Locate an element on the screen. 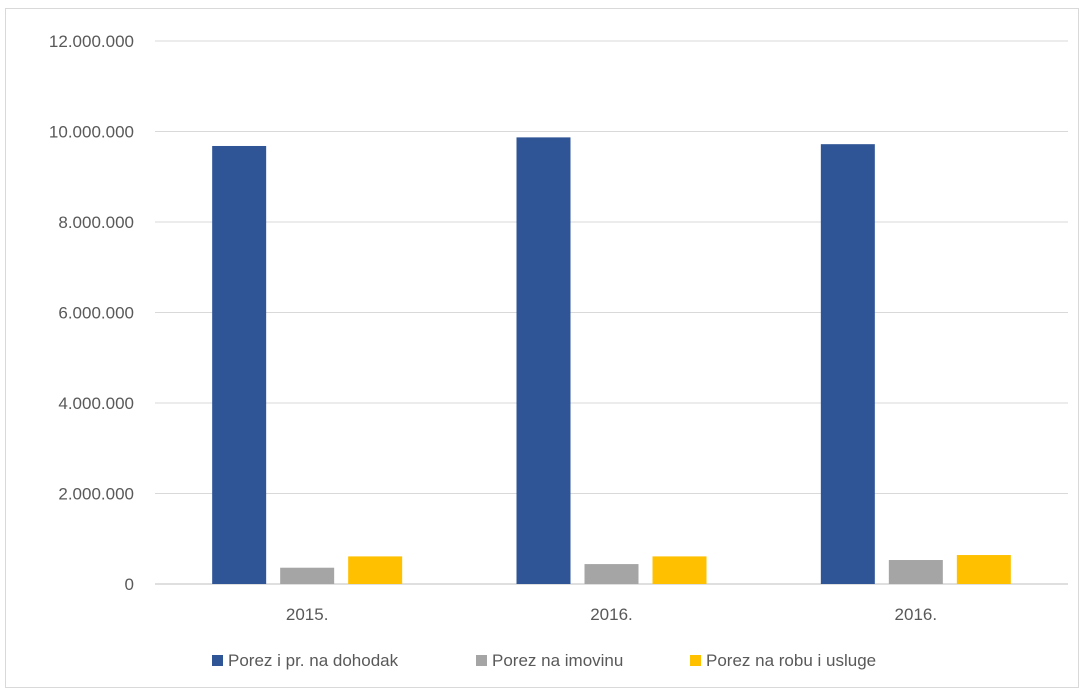 The width and height of the screenshot is (1086, 694). y-tick-label: 6.000.000 is located at coordinates (96, 313).